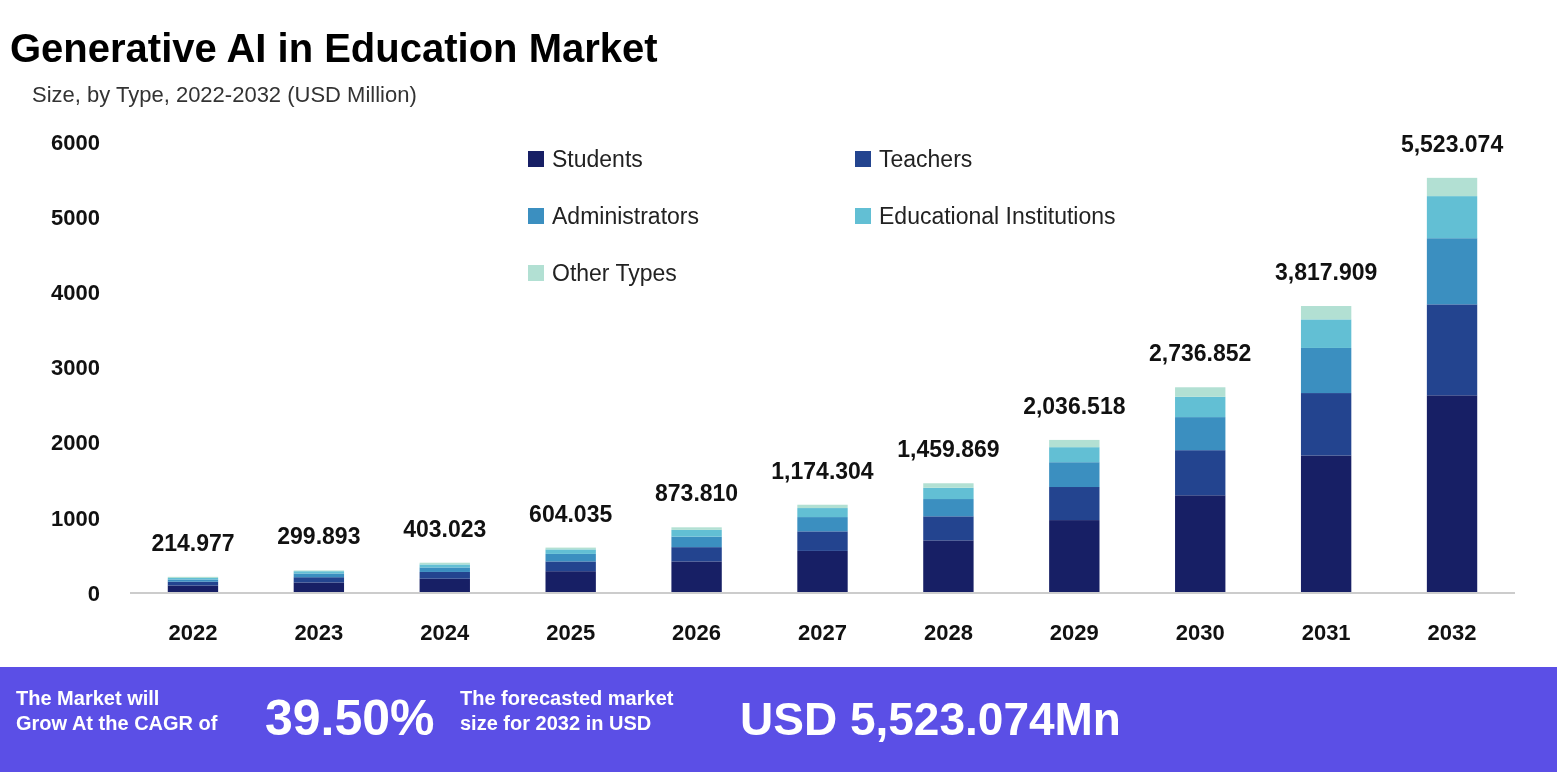 The height and width of the screenshot is (772, 1557). What do you see at coordinates (567, 710) in the screenshot?
I see `text: The forecasted market size for 2032 in USD` at bounding box center [567, 710].